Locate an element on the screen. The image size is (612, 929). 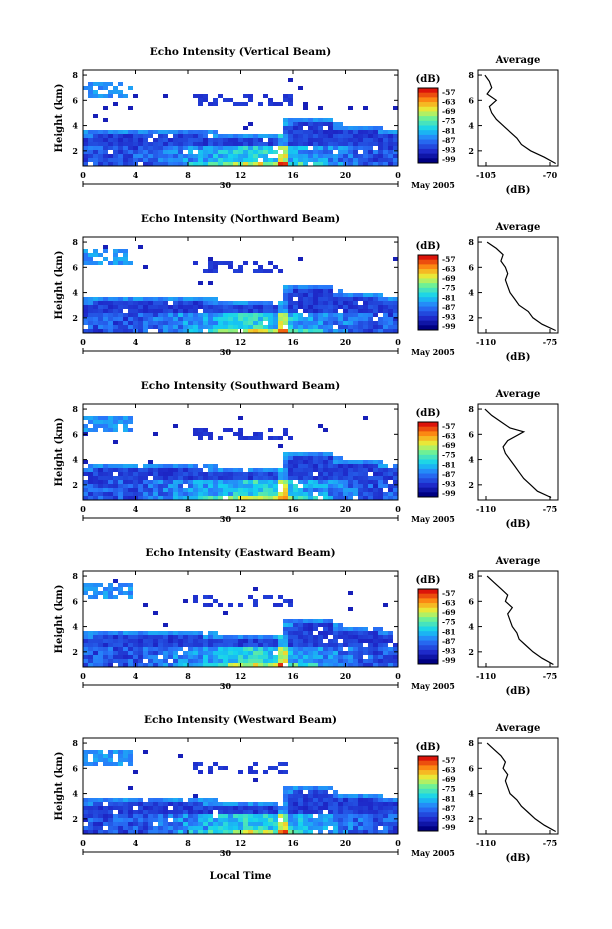
y-tick-label: 8 is located at coordinates (75, 743).